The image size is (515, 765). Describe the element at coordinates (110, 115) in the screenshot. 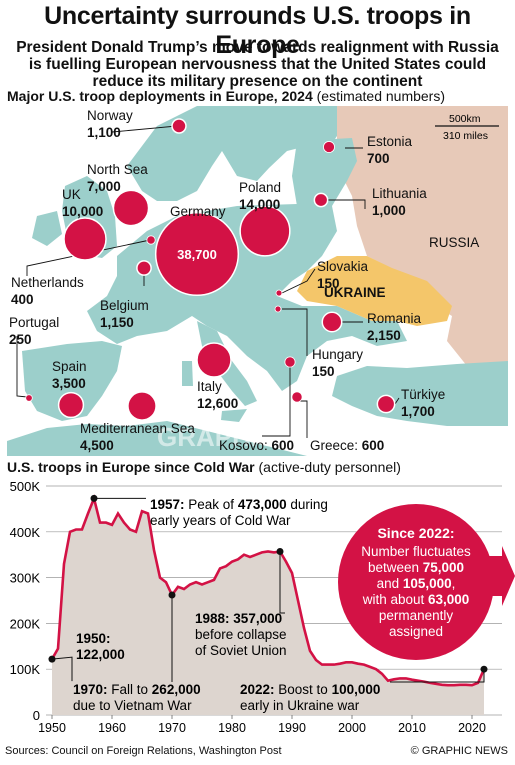

I see `label-name-norway: Norway` at that location.